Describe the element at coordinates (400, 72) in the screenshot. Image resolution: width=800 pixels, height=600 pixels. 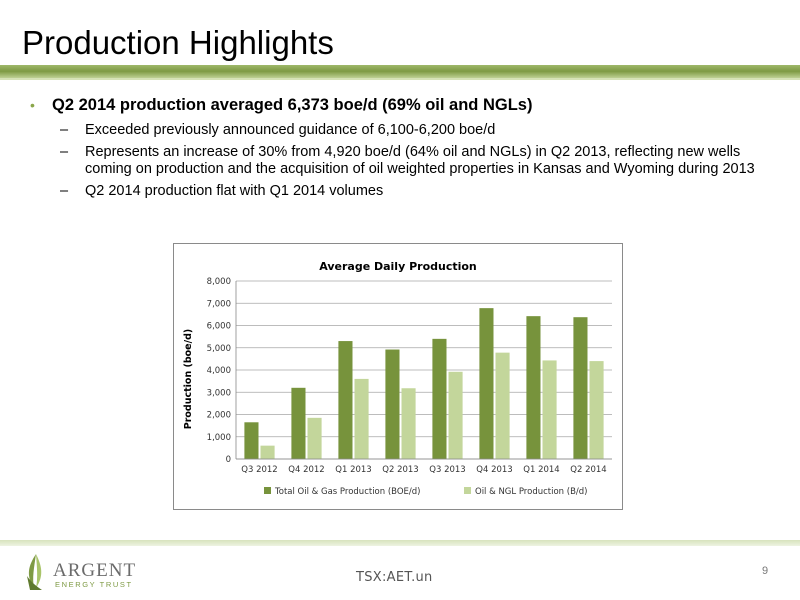
I see `title-underline-bar` at that location.